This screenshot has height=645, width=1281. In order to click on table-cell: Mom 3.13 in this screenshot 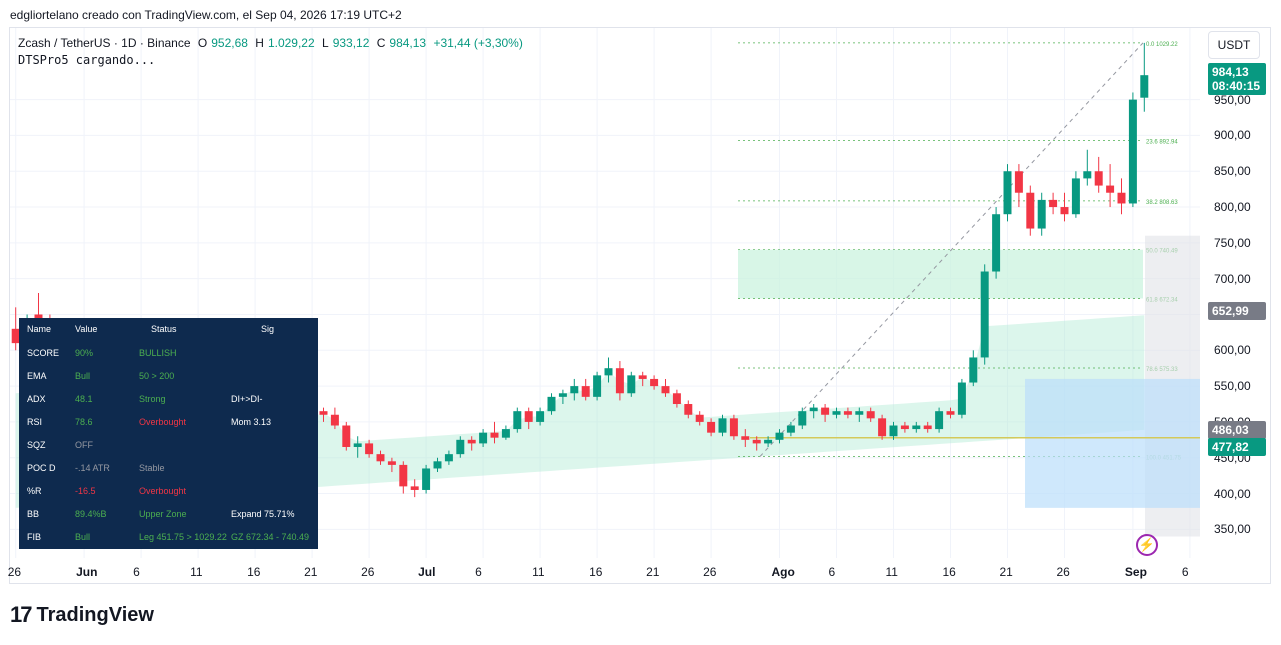, I will do `click(251, 422)`.